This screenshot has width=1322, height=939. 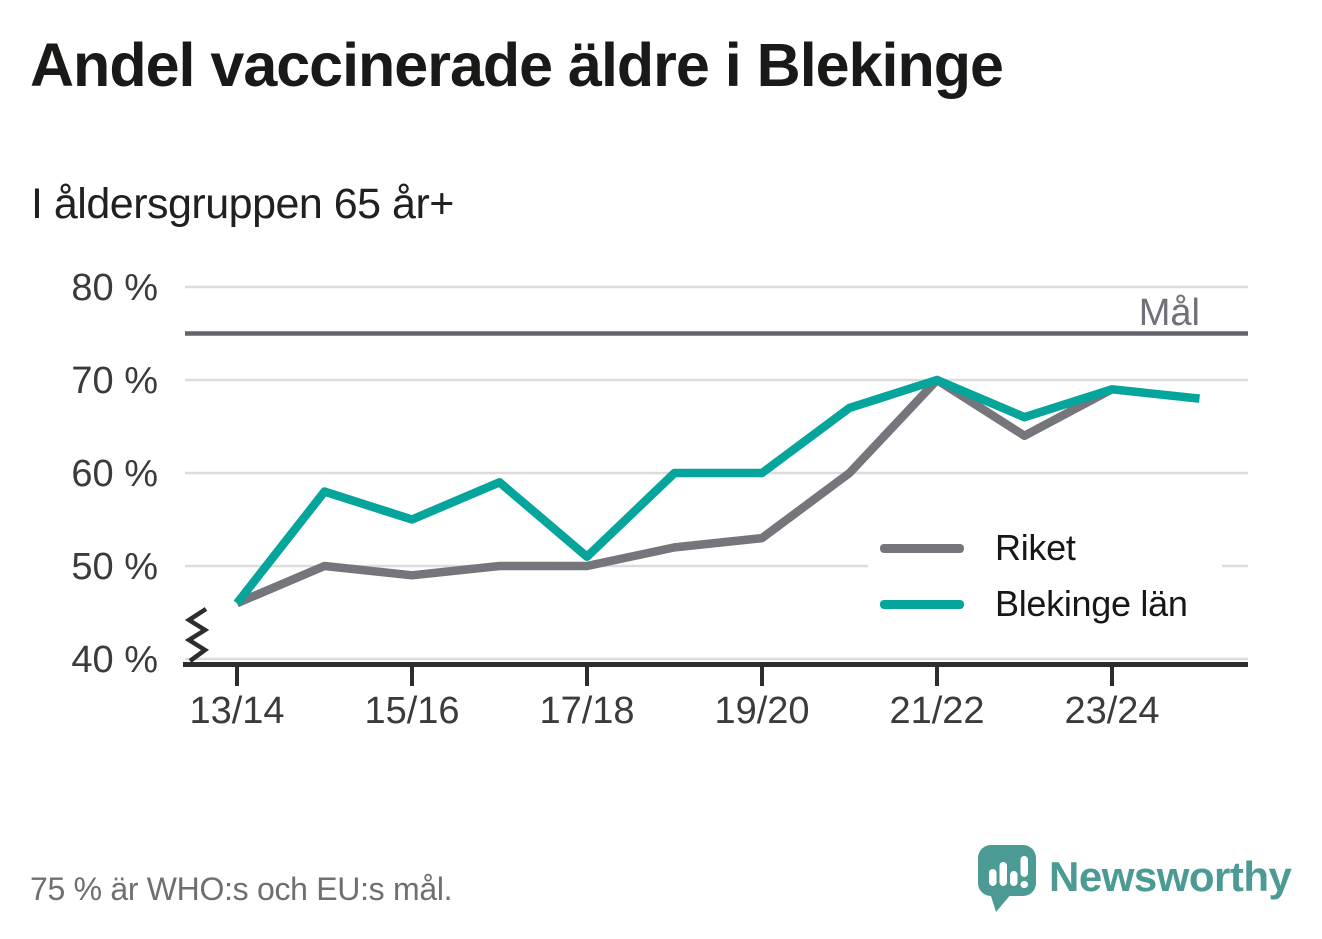 What do you see at coordinates (114, 474) in the screenshot?
I see `y-axis-tick-label: 60 %` at bounding box center [114, 474].